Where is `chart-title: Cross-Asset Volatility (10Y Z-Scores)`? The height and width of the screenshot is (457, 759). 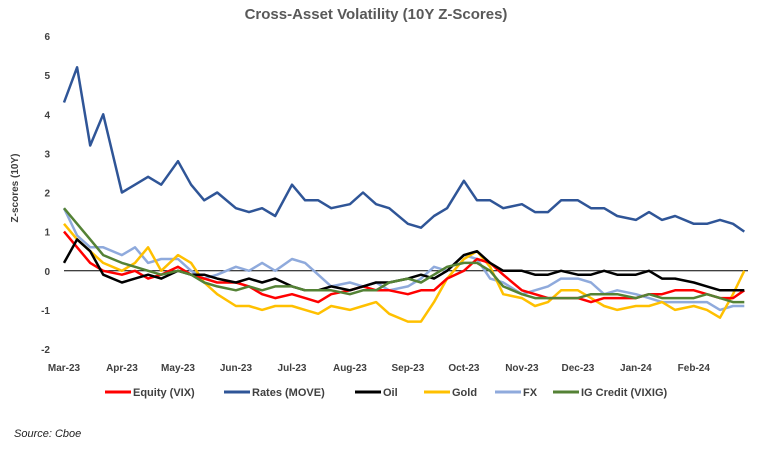
chart-title: Cross-Asset Volatility (10Y Z-Scores) is located at coordinates (376, 14).